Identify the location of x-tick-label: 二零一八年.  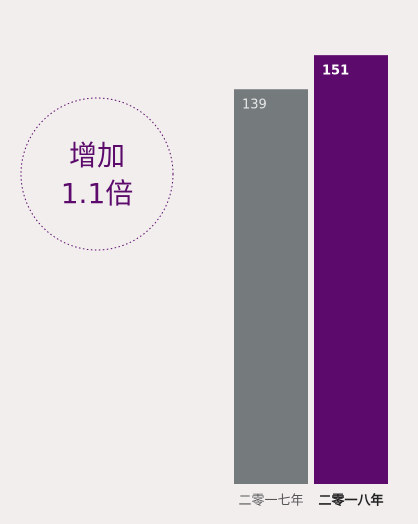
(350, 501).